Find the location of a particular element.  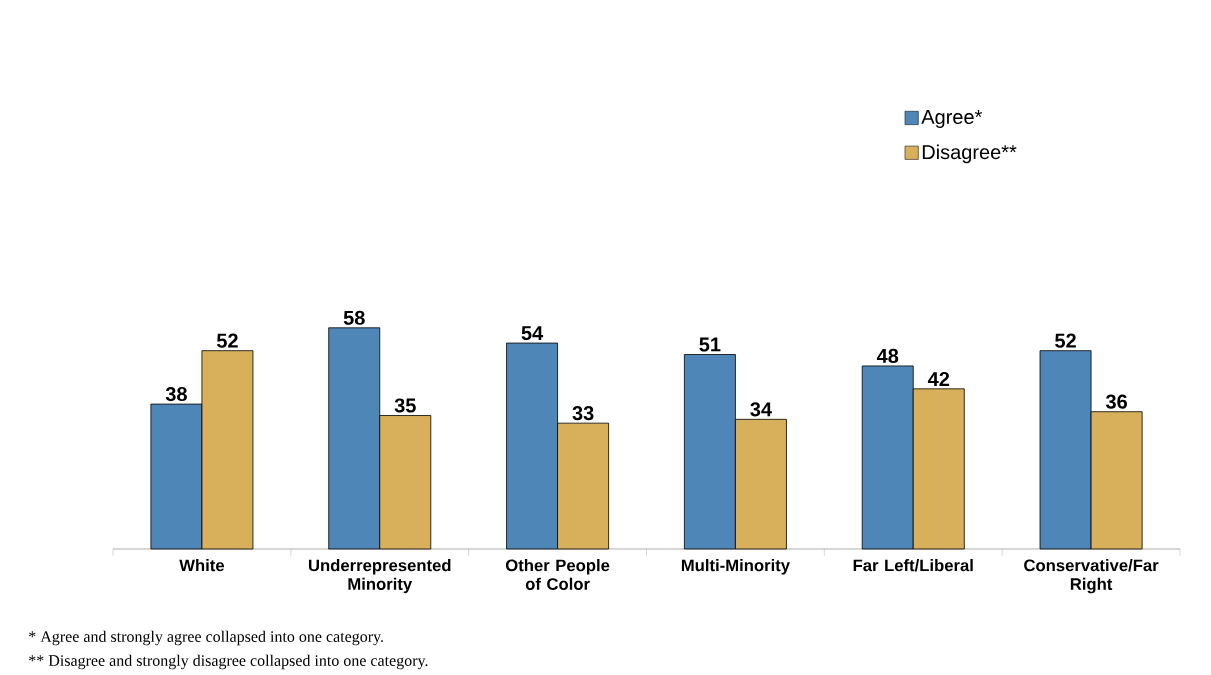

text: ** Disagree and strongly disagree collapsed into one category. is located at coordinates (228, 662).